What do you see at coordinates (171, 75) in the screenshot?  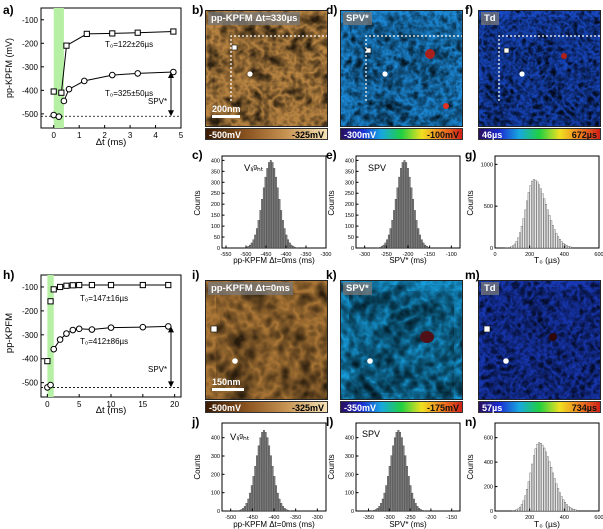 I see `a-spv-arrow-head-top` at bounding box center [171, 75].